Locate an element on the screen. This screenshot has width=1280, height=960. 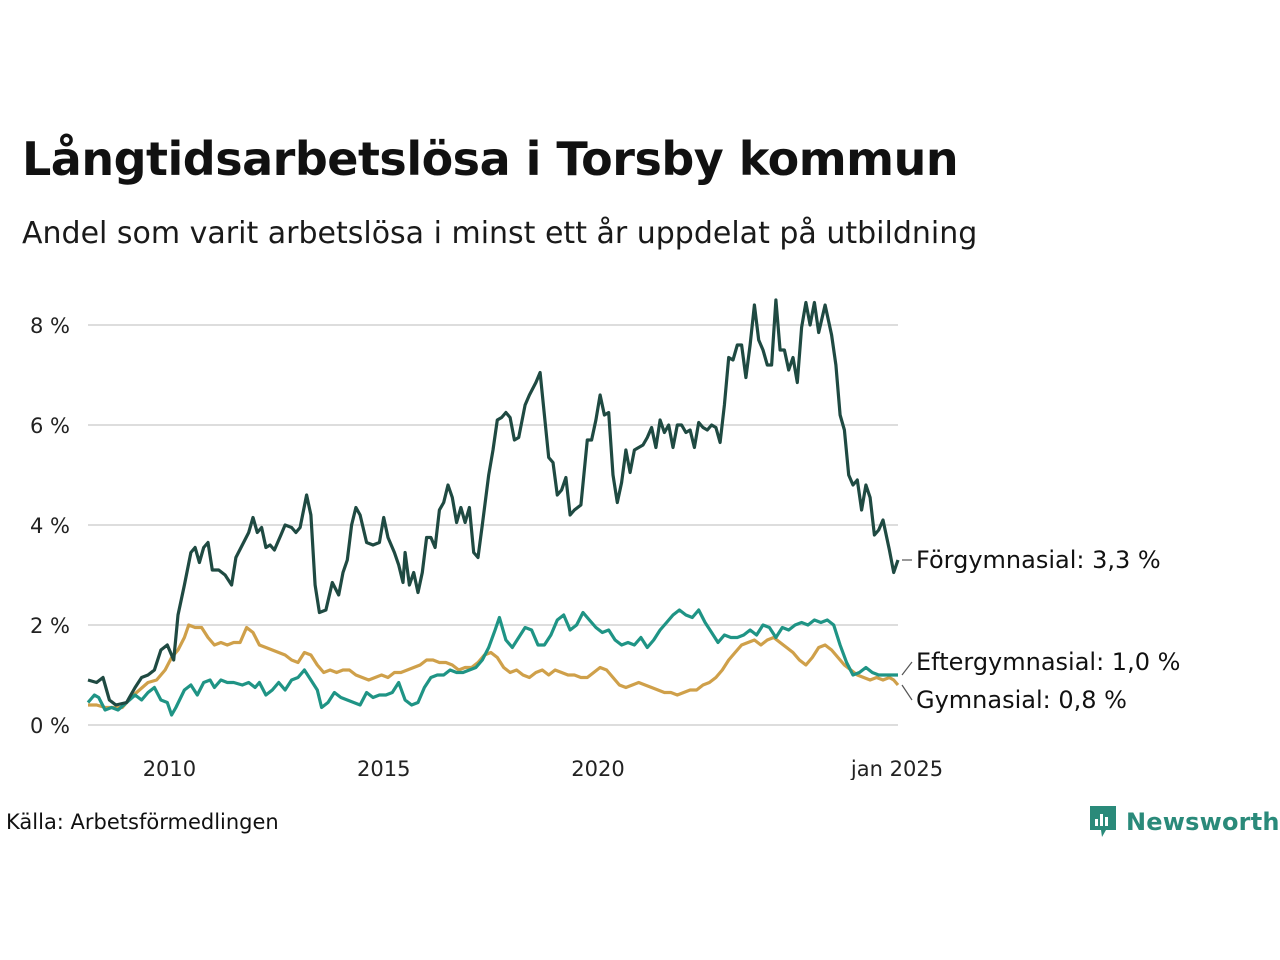
y-tick-label: 6 % is located at coordinates (50, 426).